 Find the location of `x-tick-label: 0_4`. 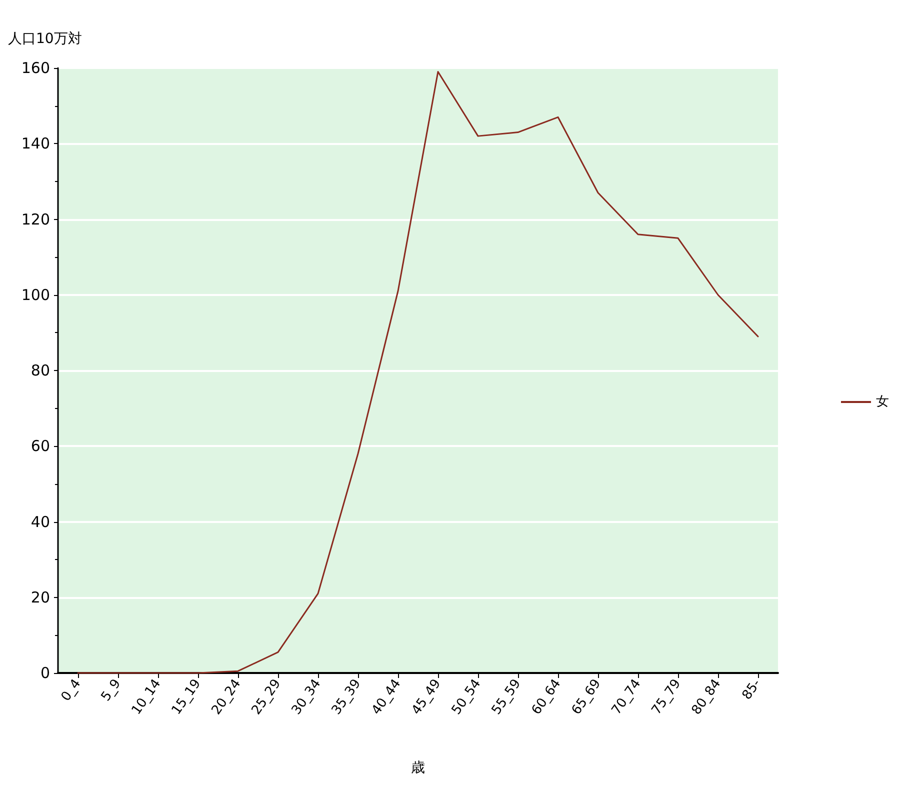

x-tick-label: 0_4 is located at coordinates (71, 690).